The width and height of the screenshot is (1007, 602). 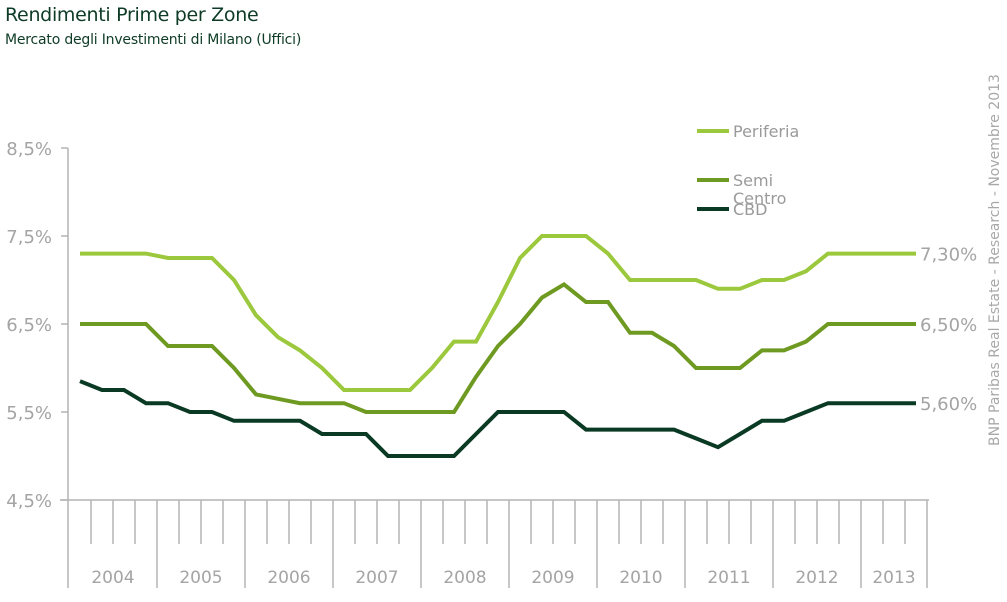 What do you see at coordinates (497, 418) in the screenshot?
I see `series-line-cbd` at bounding box center [497, 418].